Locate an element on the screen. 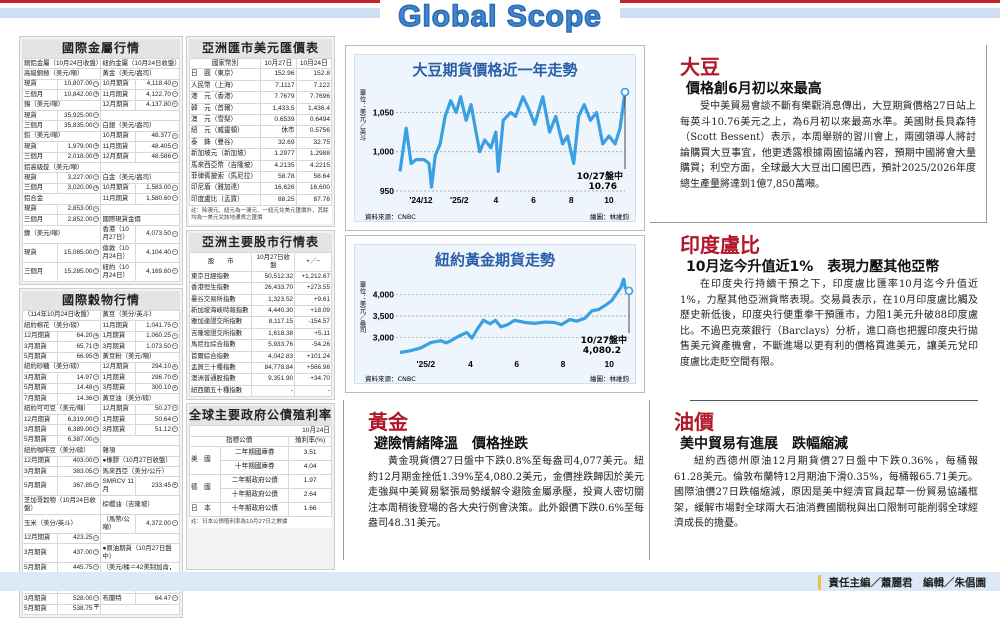 Image resolution: width=1000 pixels, height=618 pixels. row-value: 4,137.80− is located at coordinates (158, 105).